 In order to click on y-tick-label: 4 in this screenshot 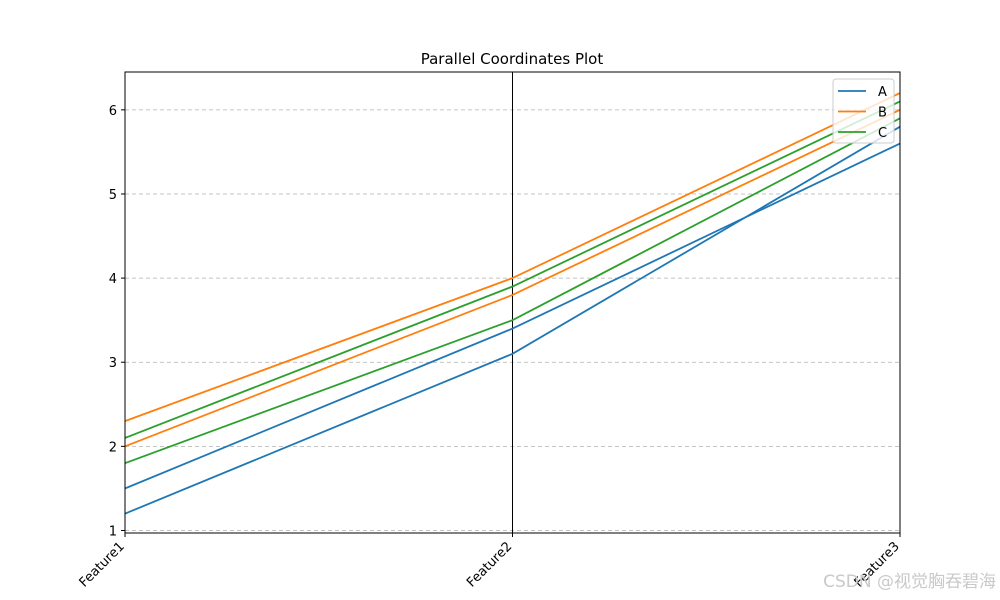, I will do `click(113, 279)`.